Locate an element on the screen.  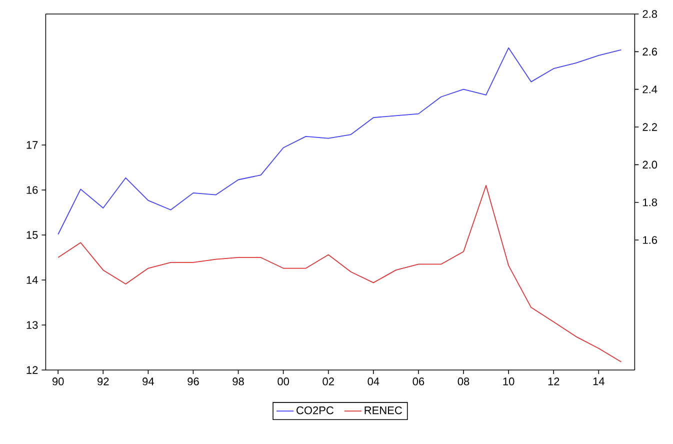
y-tick-label: 15 is located at coordinates (32, 235).